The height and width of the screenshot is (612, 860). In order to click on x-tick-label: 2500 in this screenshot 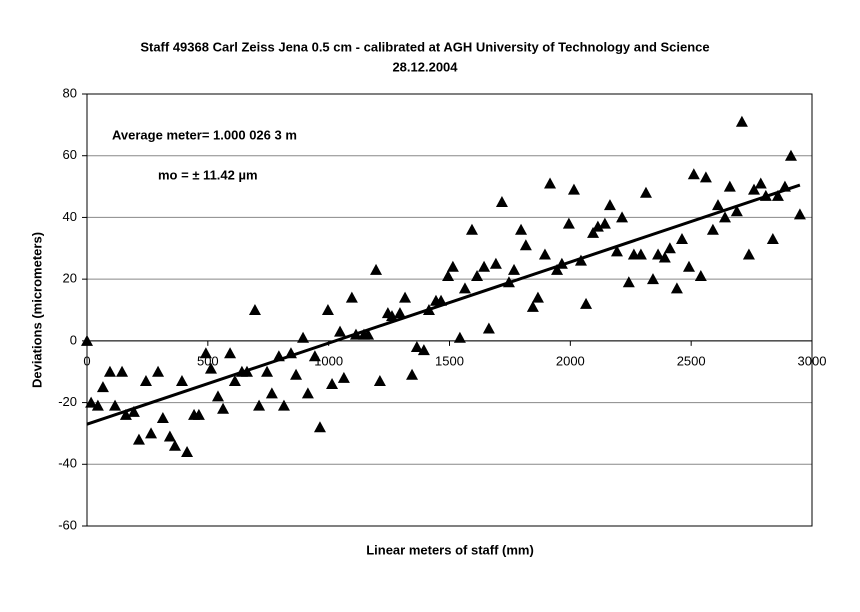, I will do `click(691, 360)`.